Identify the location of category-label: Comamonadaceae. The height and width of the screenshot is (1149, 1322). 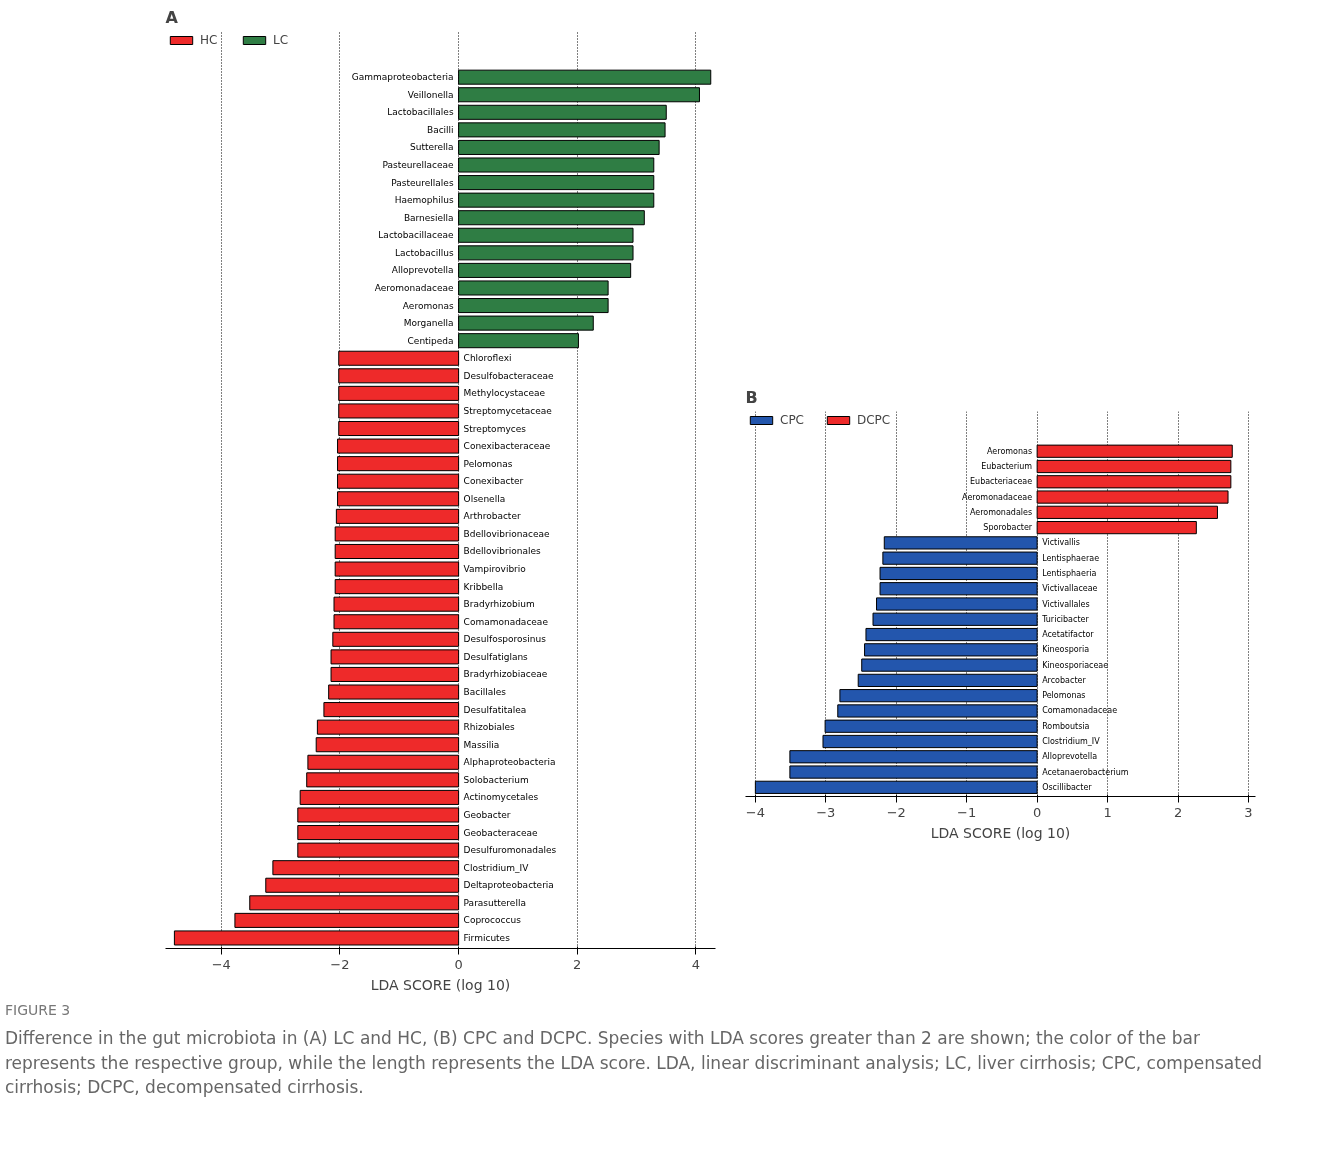
(1080, 711).